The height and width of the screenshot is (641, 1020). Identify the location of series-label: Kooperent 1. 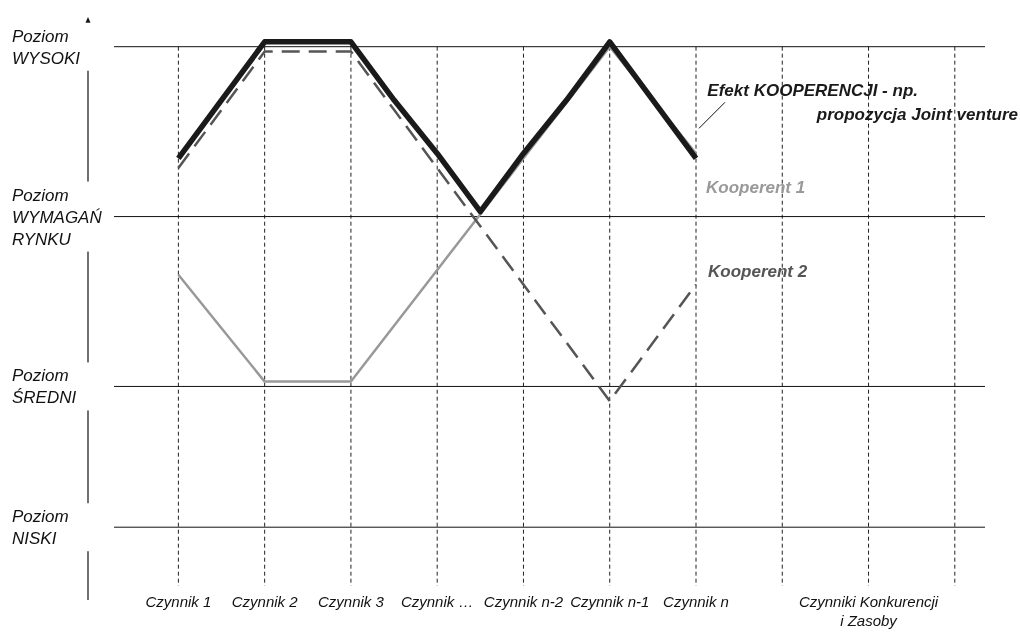
(756, 188).